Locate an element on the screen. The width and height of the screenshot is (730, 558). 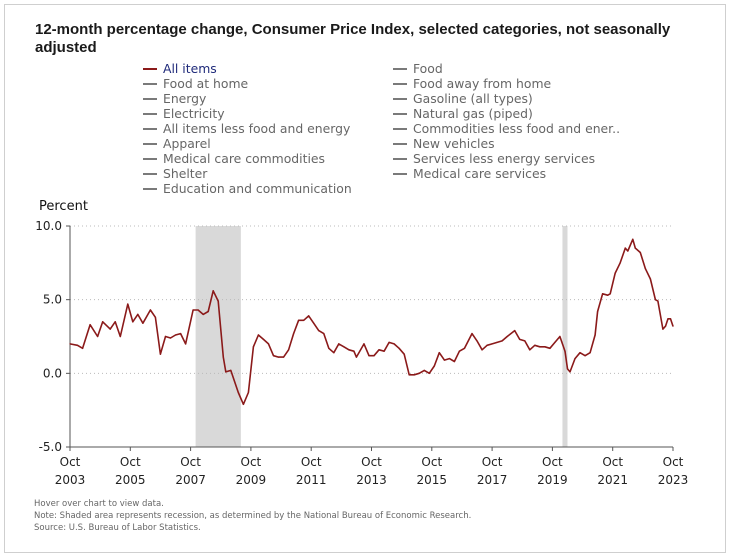
x-tick-label-year: 2023 is located at coordinates (673, 480).